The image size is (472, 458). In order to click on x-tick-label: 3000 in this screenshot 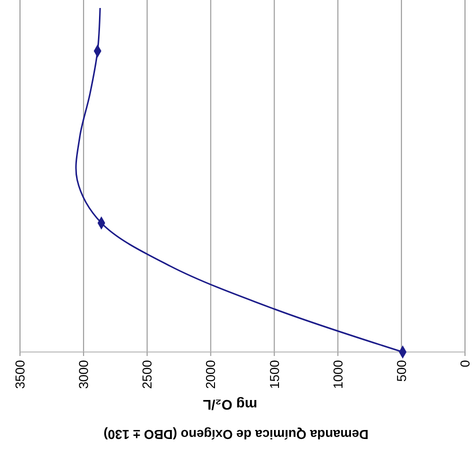, I will do `click(84, 374)`.